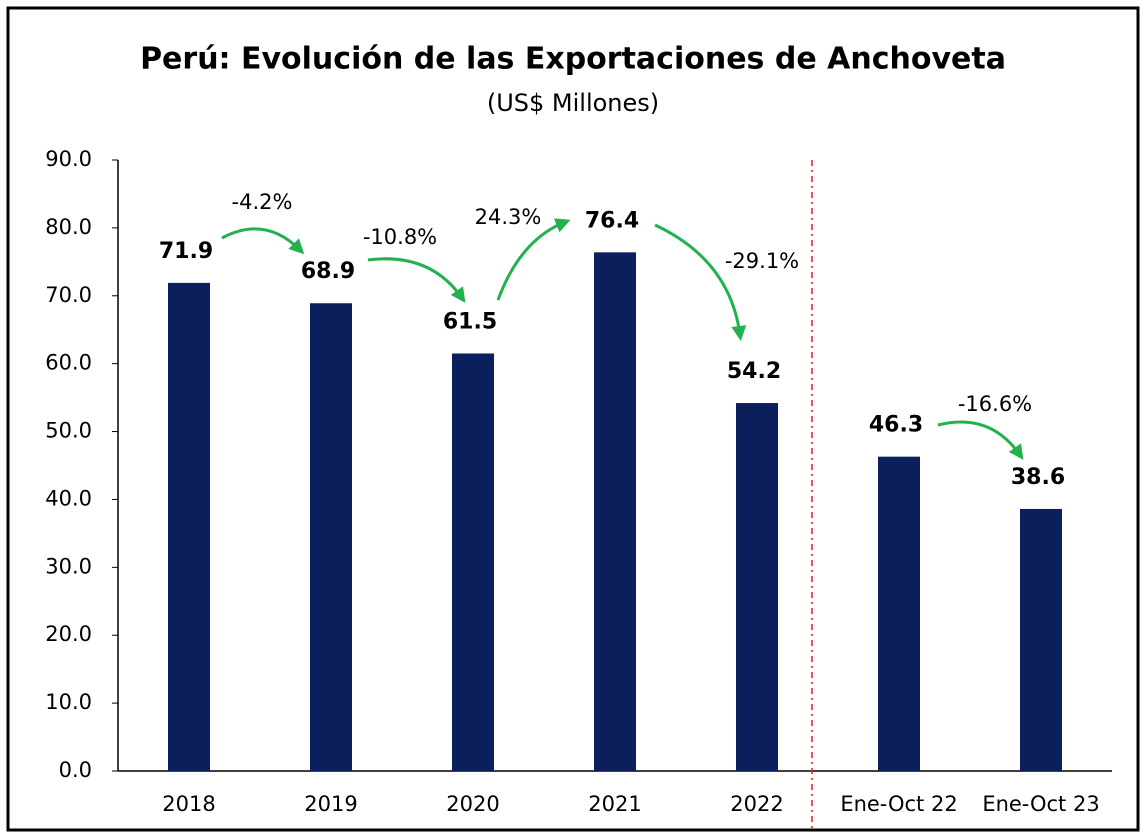 The width and height of the screenshot is (1146, 838). What do you see at coordinates (68, 634) in the screenshot?
I see `y-tick-label: 20.0` at bounding box center [68, 634].